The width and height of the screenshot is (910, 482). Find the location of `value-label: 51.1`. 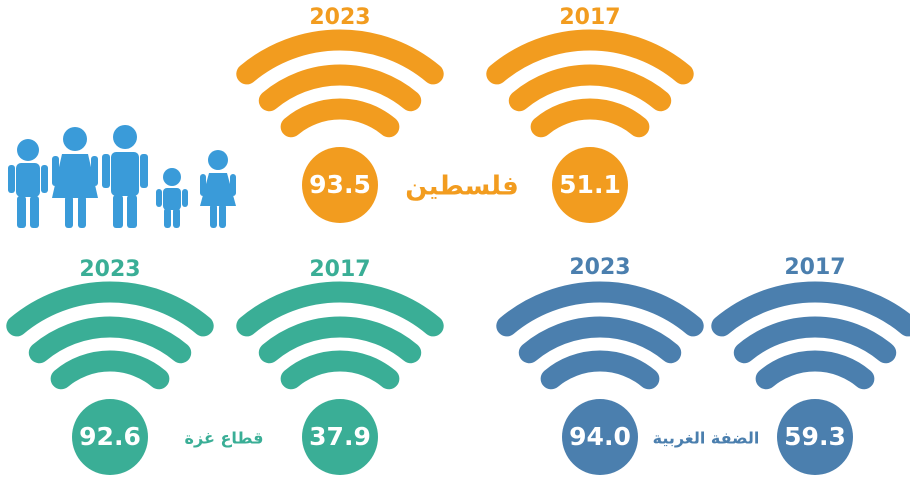

value-label: 51.1 is located at coordinates (590, 184).